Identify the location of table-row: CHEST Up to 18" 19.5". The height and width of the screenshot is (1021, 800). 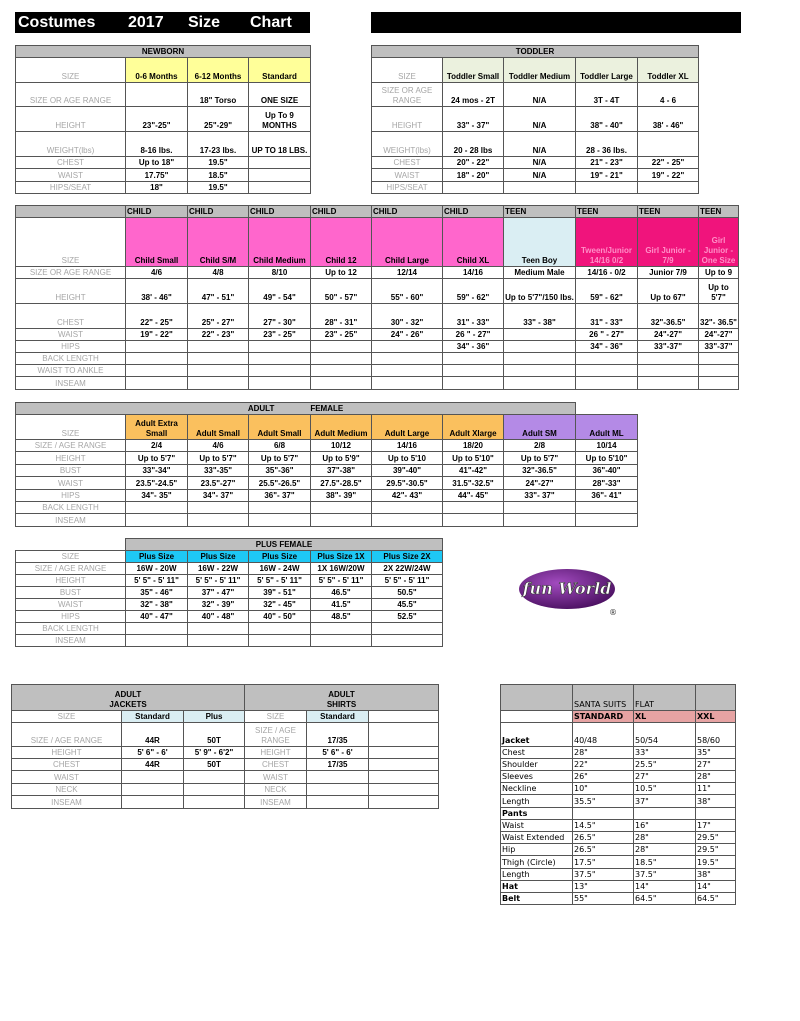
(163, 162).